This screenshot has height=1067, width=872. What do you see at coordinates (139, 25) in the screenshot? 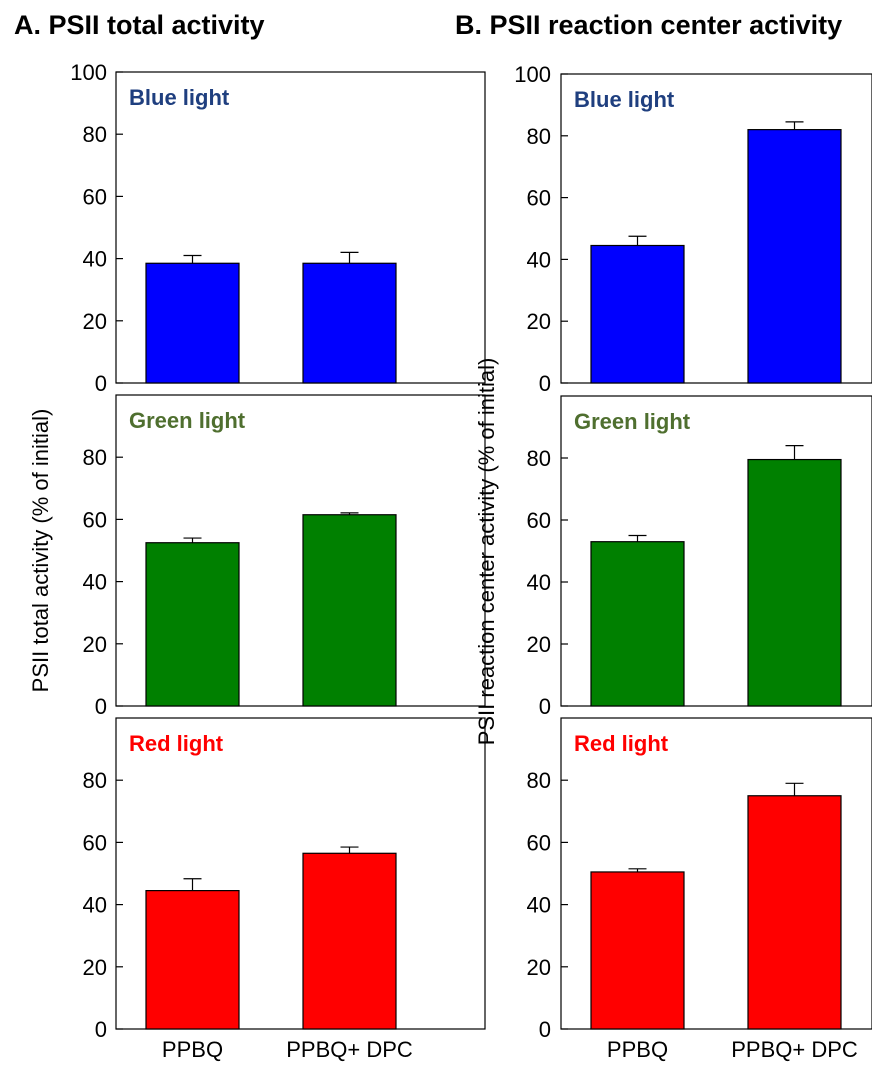
I see `panel-a-title: A. PSII total activity` at bounding box center [139, 25].